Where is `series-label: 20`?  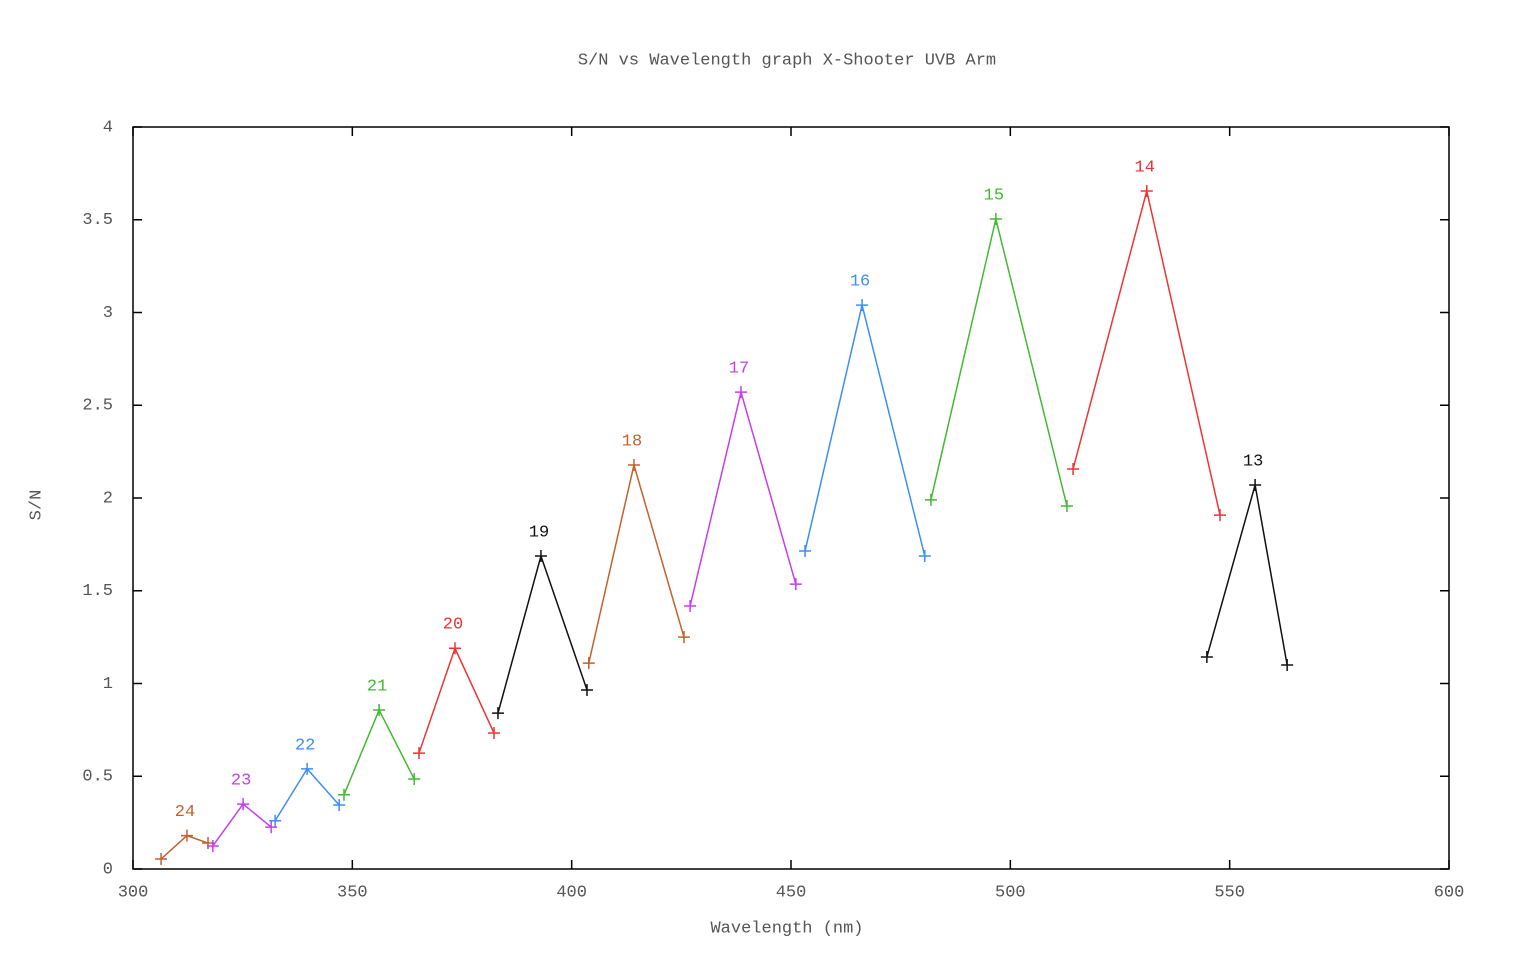 series-label: 20 is located at coordinates (453, 625).